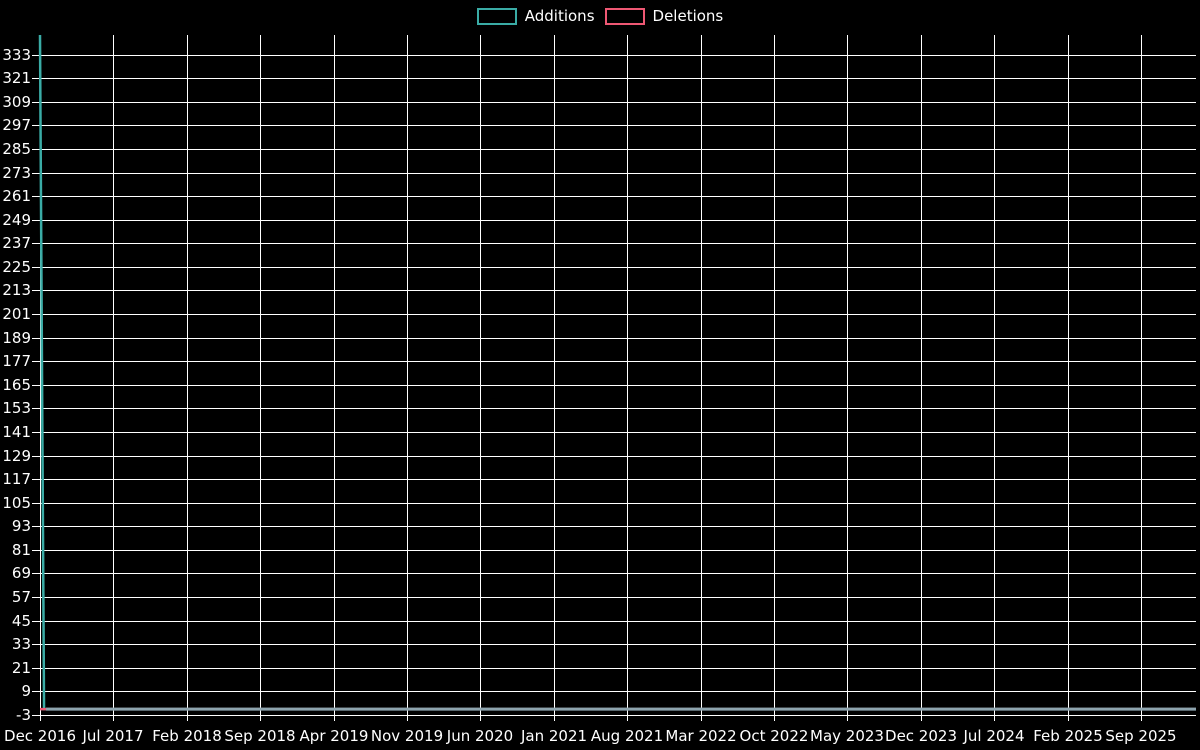  What do you see at coordinates (21, 550) in the screenshot?
I see `y-tick-label: 81` at bounding box center [21, 550].